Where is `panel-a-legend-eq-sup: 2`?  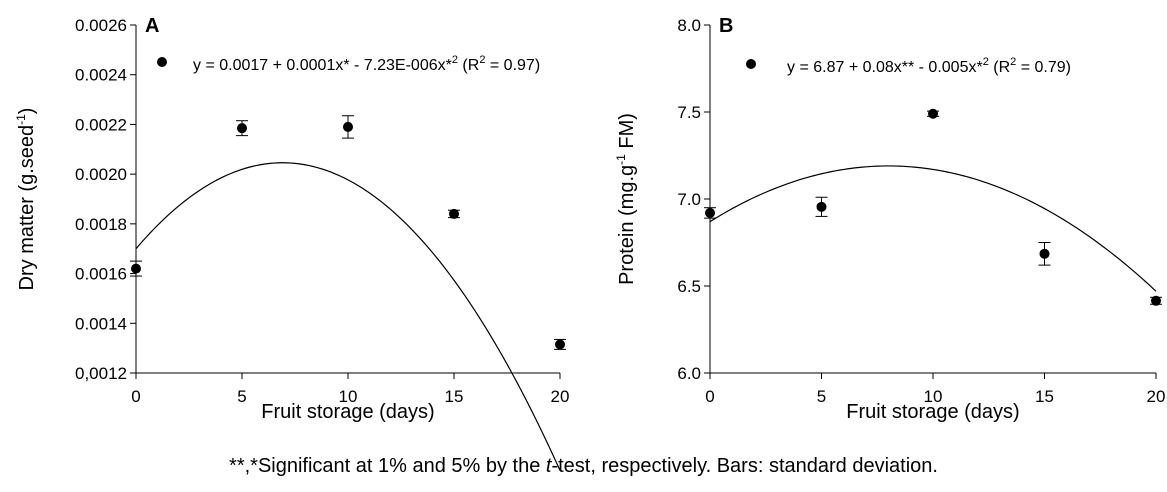
panel-a-legend-eq-sup: 2 is located at coordinates (455, 60).